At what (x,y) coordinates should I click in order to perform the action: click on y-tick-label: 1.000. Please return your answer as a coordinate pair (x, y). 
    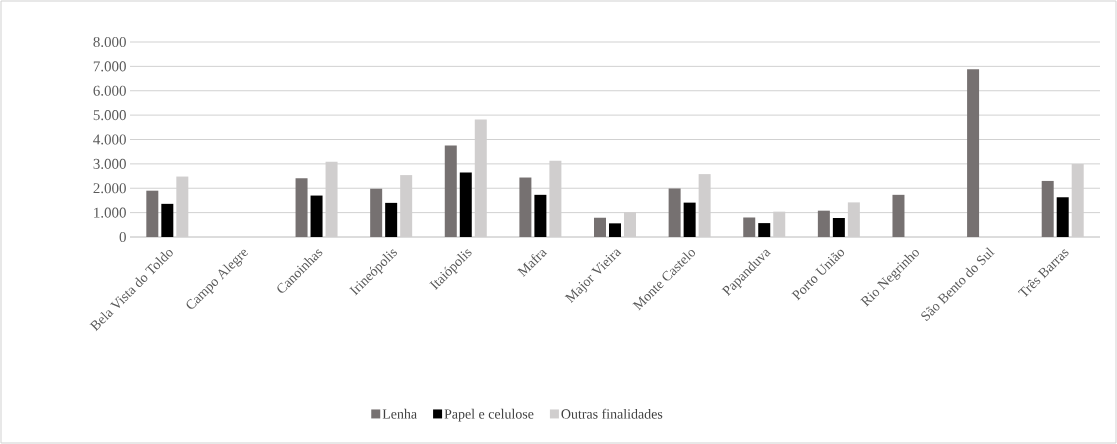
    Looking at the image, I should click on (110, 212).